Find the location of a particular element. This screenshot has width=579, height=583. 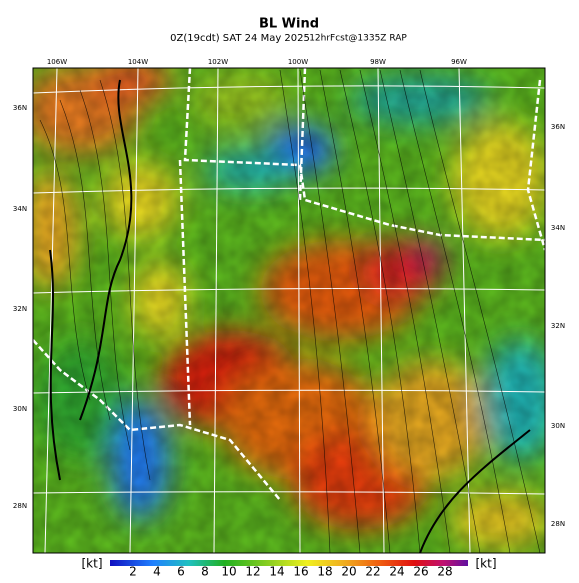

colorbar-tick-label: 28 is located at coordinates (444, 572).